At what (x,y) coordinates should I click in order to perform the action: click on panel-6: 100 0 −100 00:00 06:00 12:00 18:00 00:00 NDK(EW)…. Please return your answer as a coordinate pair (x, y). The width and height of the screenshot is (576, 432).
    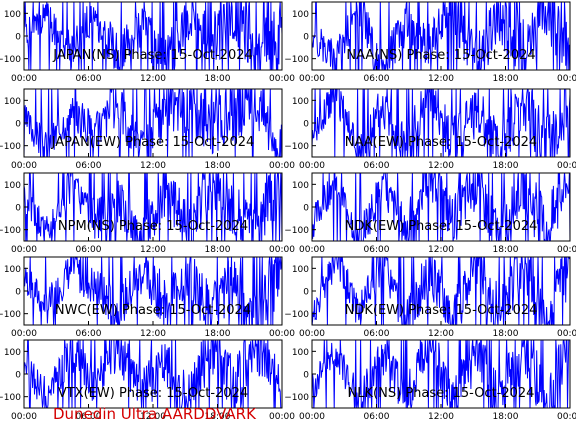
    Looking at the image, I should click on (430, 213).